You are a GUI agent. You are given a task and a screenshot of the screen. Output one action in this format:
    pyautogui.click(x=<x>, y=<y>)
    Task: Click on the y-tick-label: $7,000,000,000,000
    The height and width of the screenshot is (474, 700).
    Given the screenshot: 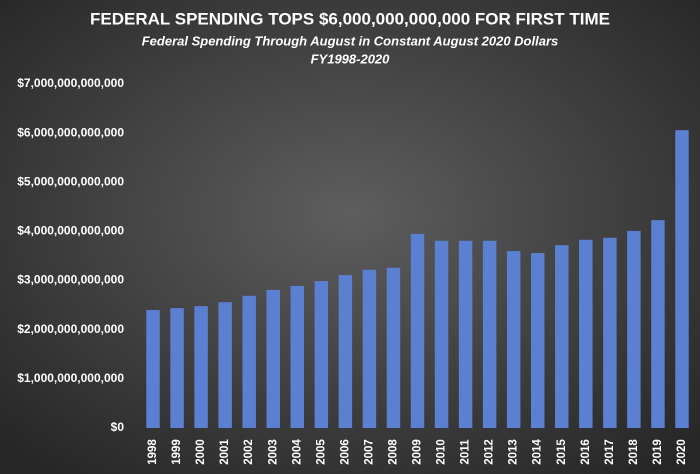 What is the action you would take?
    pyautogui.click(x=70, y=83)
    